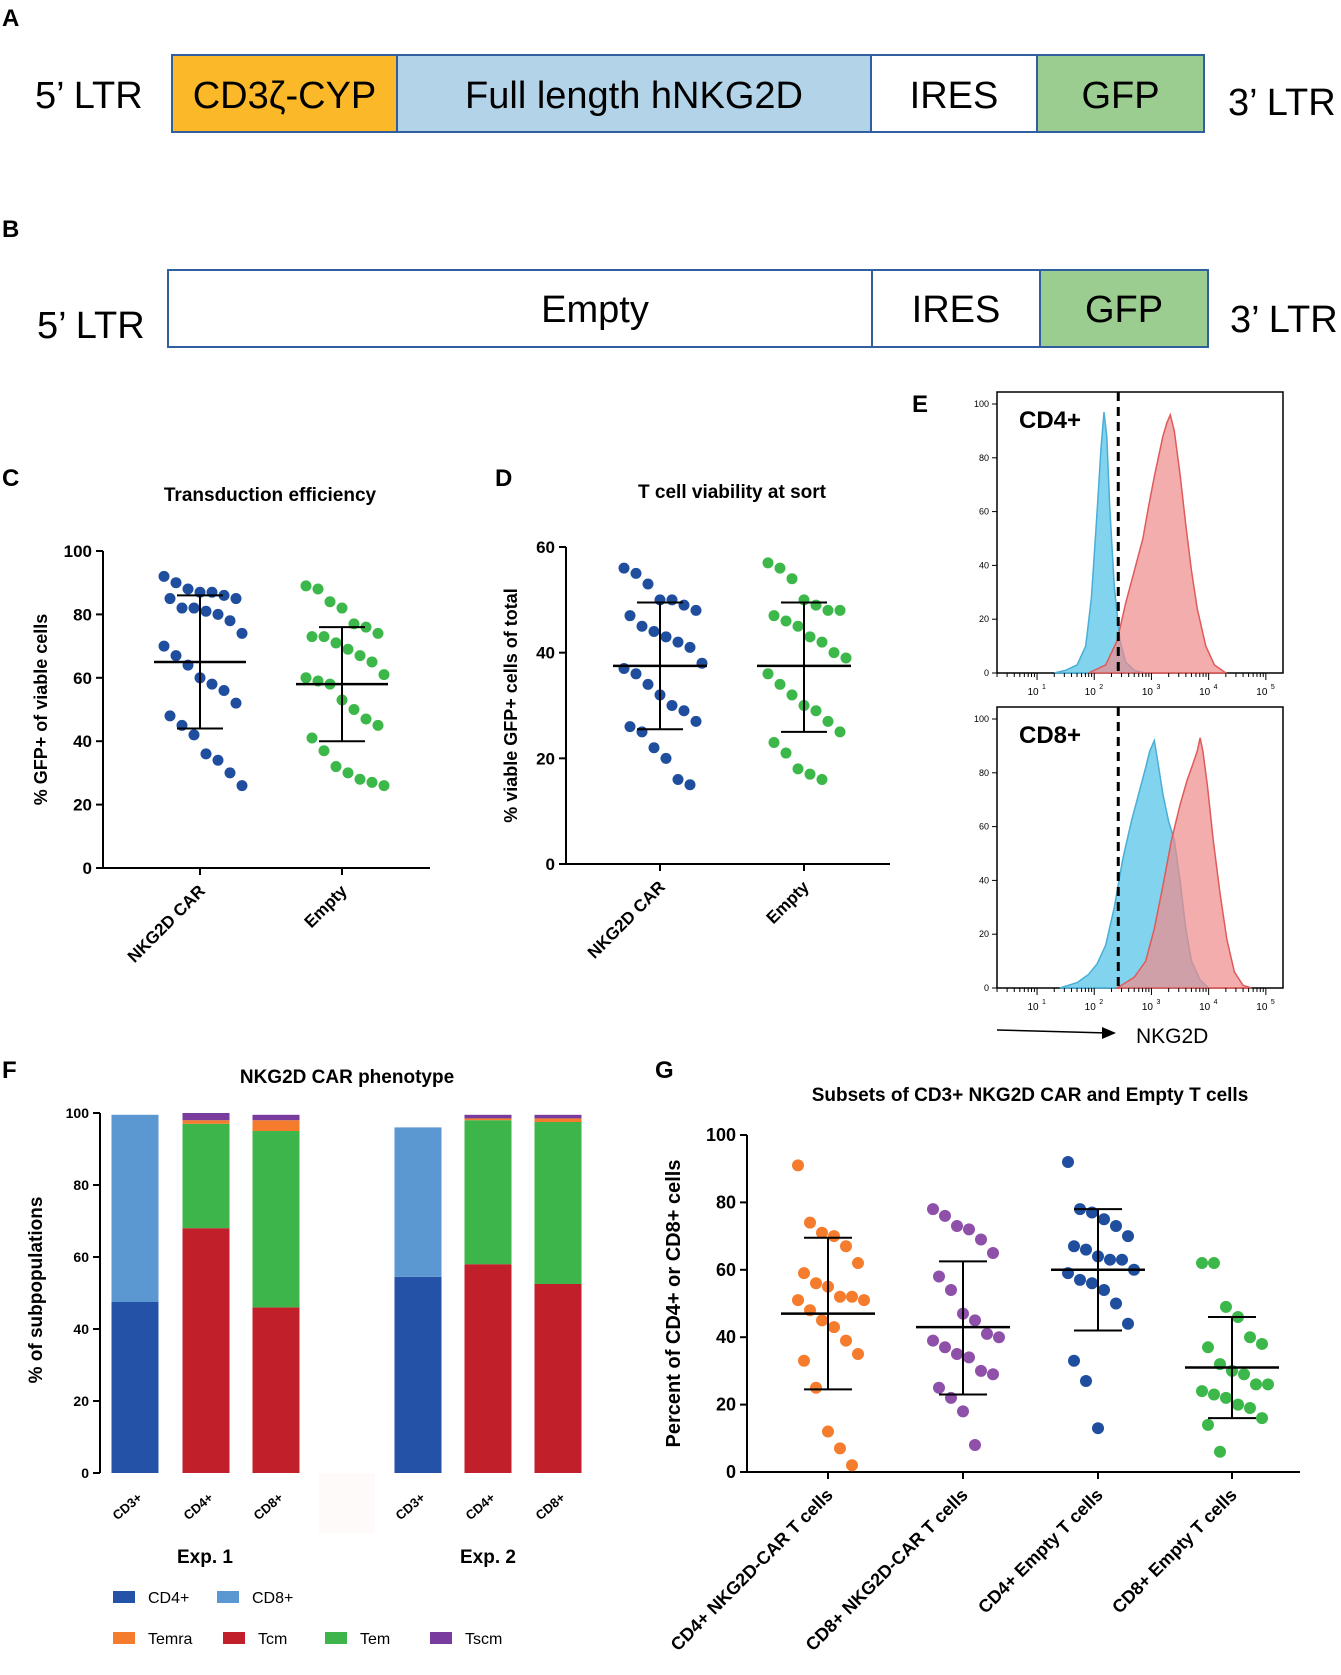  Describe the element at coordinates (375, 1639) in the screenshot. I see `legend-label: Tem` at that location.